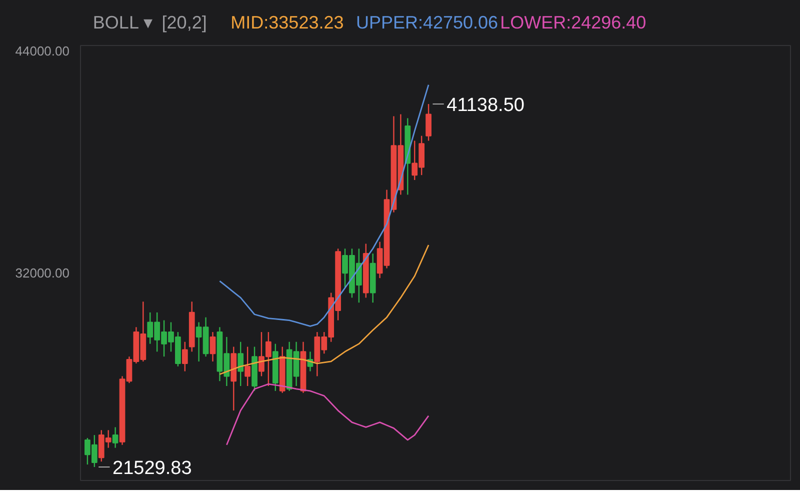 The image size is (800, 500). Describe the element at coordinates (485, 105) in the screenshot. I see `text: 41138.50` at that location.